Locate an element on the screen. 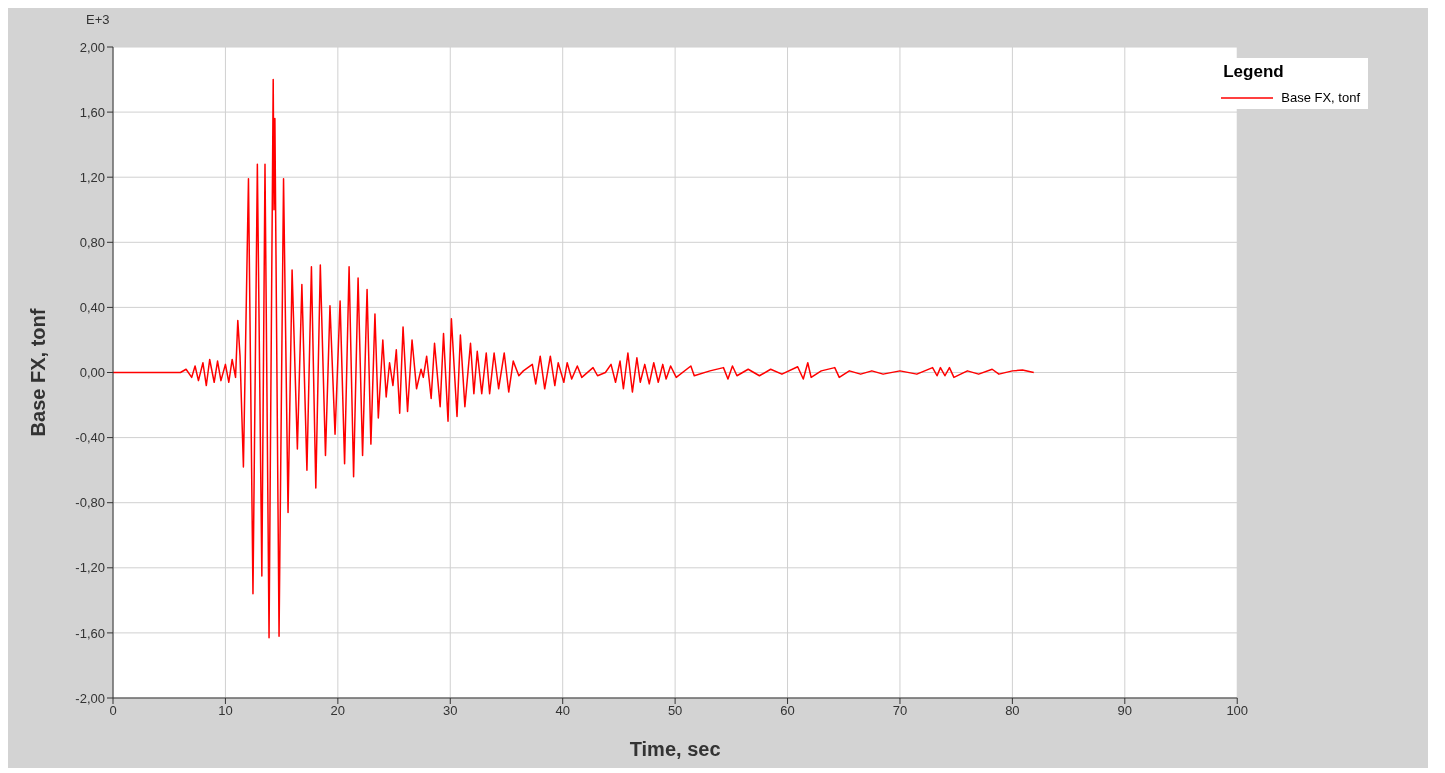  x-tick-label: 70 is located at coordinates (900, 711).